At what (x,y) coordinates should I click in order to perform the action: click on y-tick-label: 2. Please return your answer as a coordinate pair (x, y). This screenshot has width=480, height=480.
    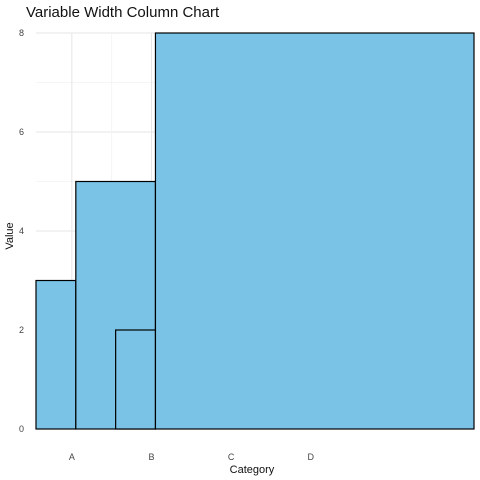
    Looking at the image, I should click on (21, 330).